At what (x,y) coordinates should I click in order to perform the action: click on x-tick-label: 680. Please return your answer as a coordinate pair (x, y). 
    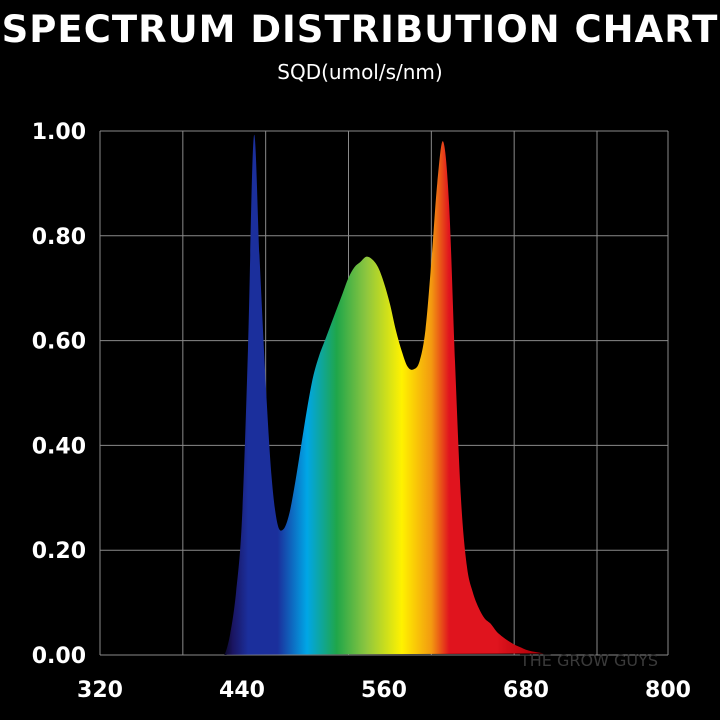
    Looking at the image, I should click on (526, 690).